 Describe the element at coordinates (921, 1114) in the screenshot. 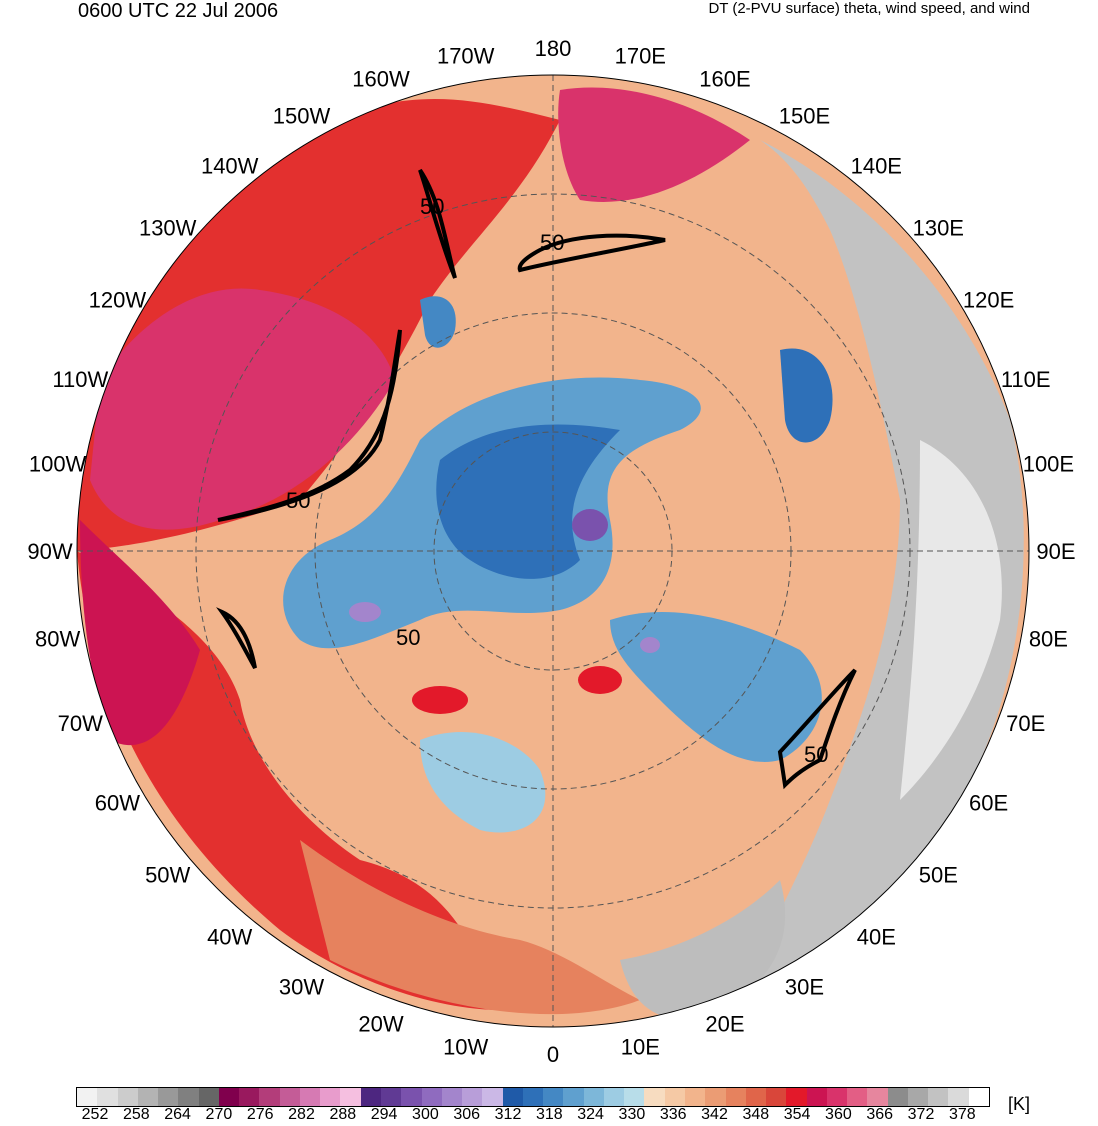

I see `colorbar-tick-label: 372` at that location.